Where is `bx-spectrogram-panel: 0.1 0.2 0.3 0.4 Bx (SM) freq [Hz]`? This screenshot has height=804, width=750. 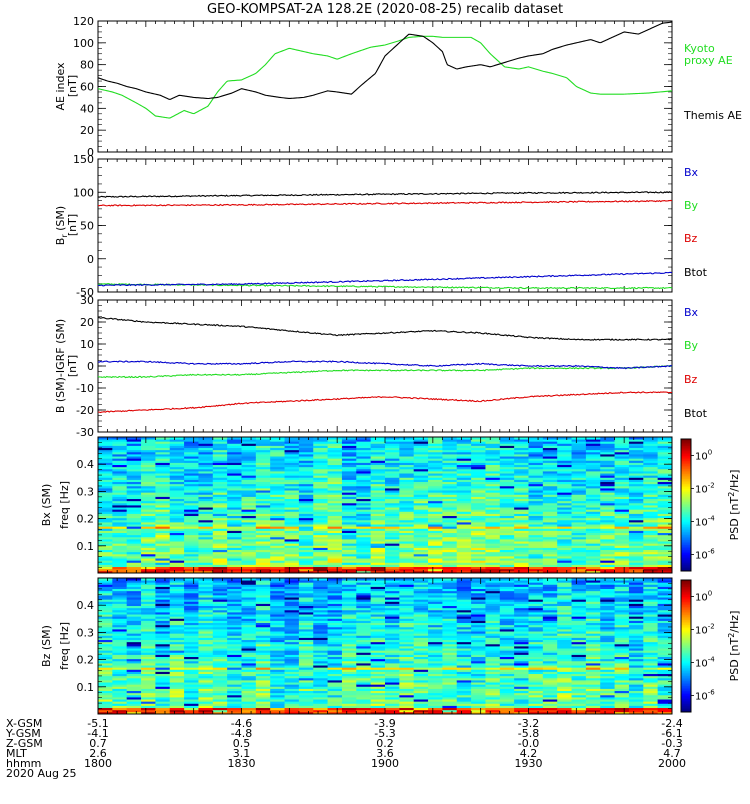 bx-spectrogram-panel: 0.1 0.2 0.3 0.4 Bx (SM) freq [Hz] is located at coordinates (356, 505).